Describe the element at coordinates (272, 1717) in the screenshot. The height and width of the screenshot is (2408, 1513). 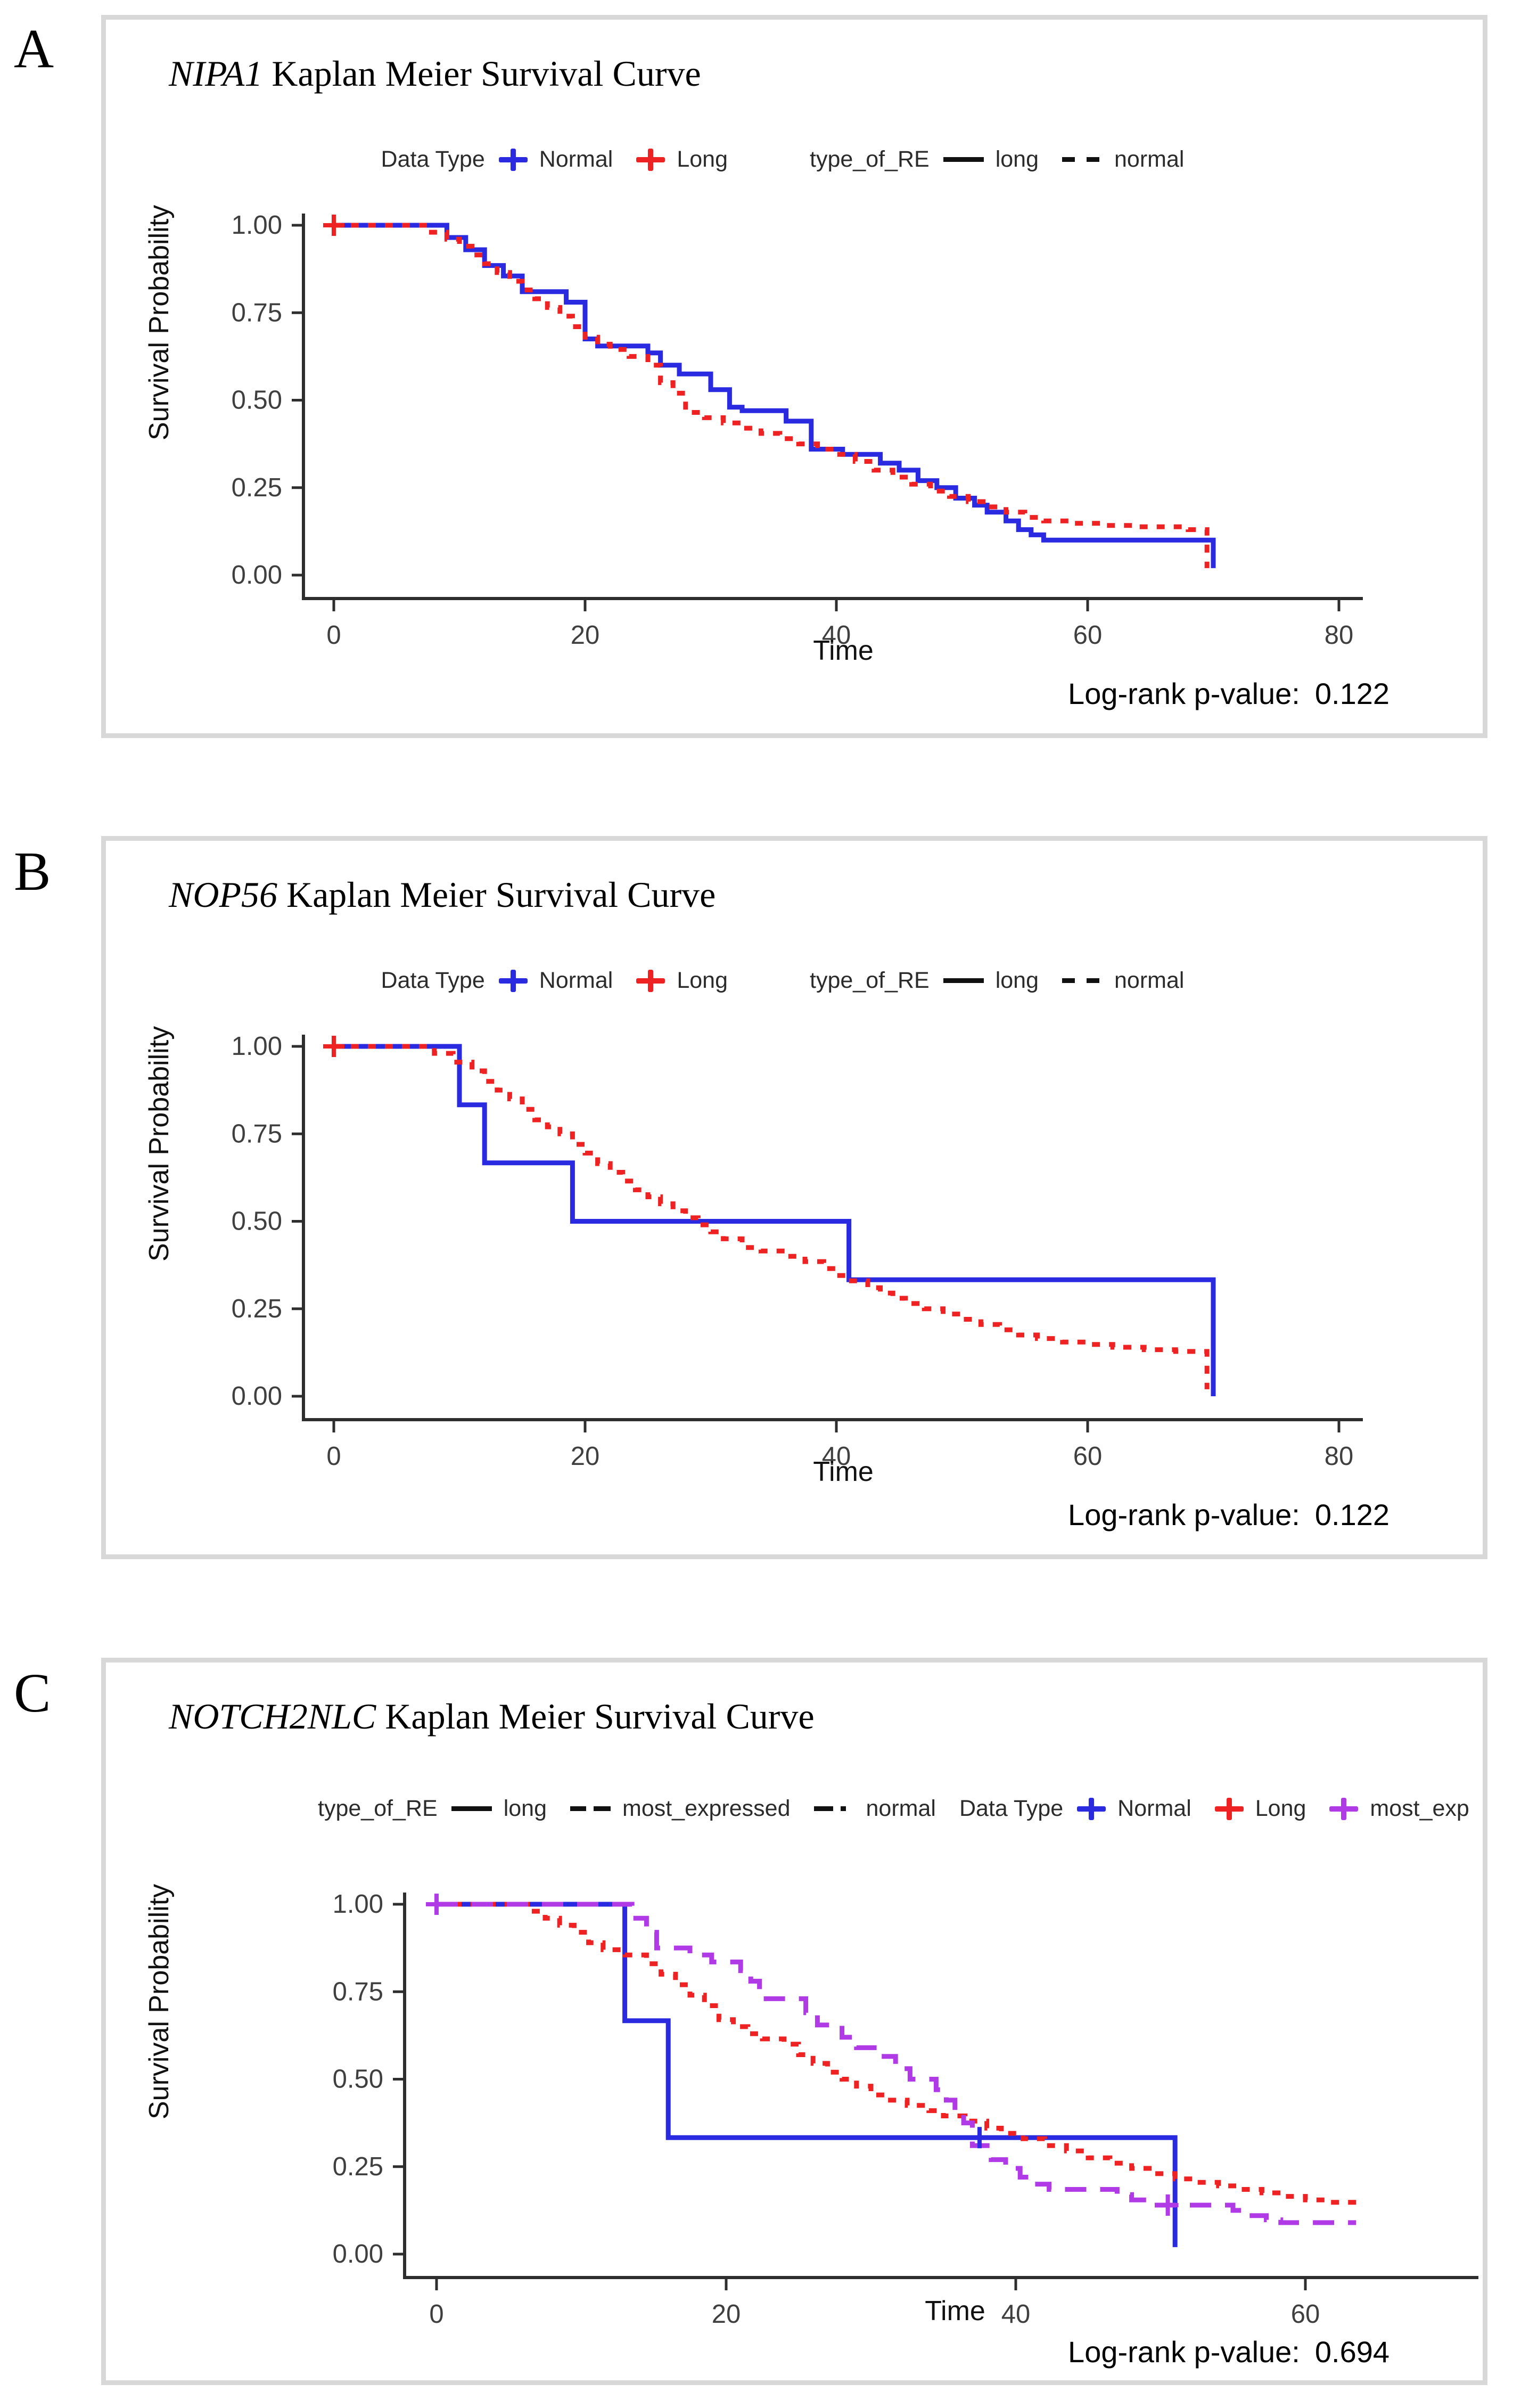
I see `gene-name: NOTCH2NLC` at that location.